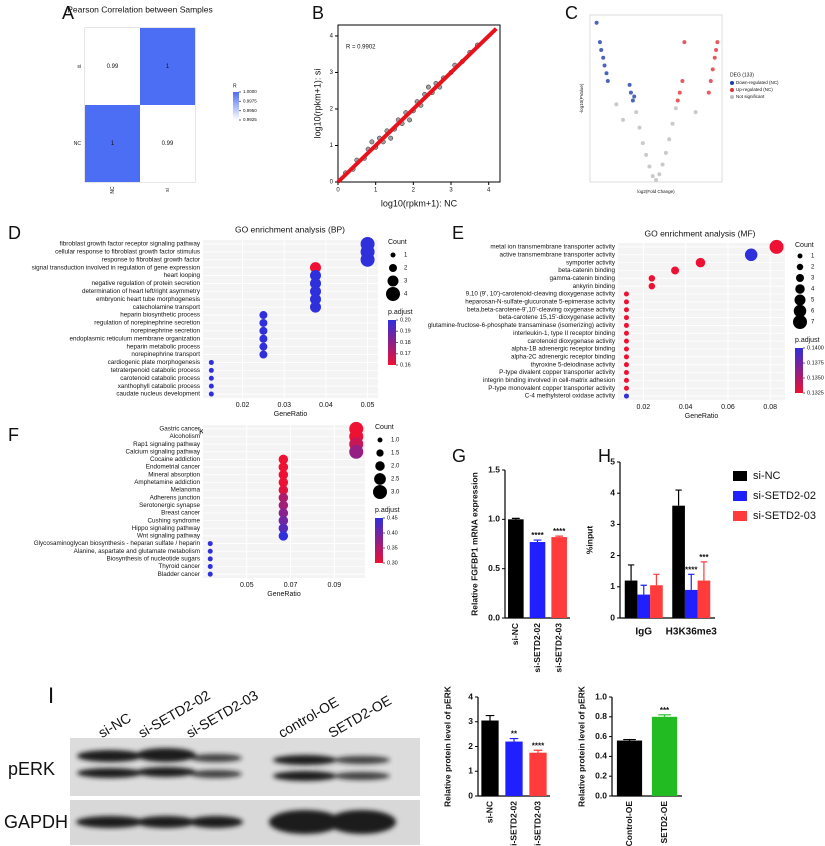  I want to click on chart-title: GO enrichment analysis (BP), so click(290, 229).